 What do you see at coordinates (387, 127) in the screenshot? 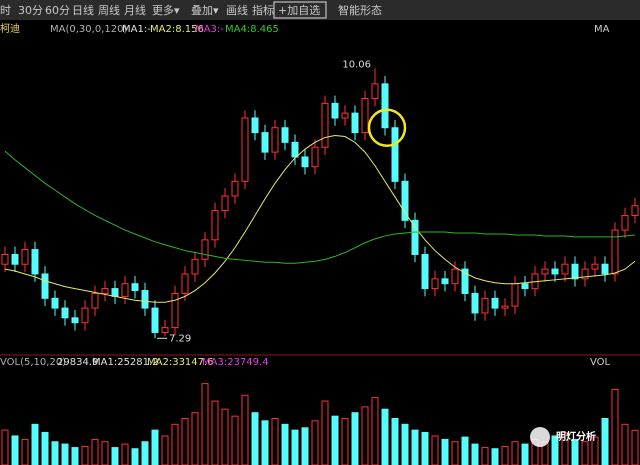
I see `highlight-circle` at bounding box center [387, 127].